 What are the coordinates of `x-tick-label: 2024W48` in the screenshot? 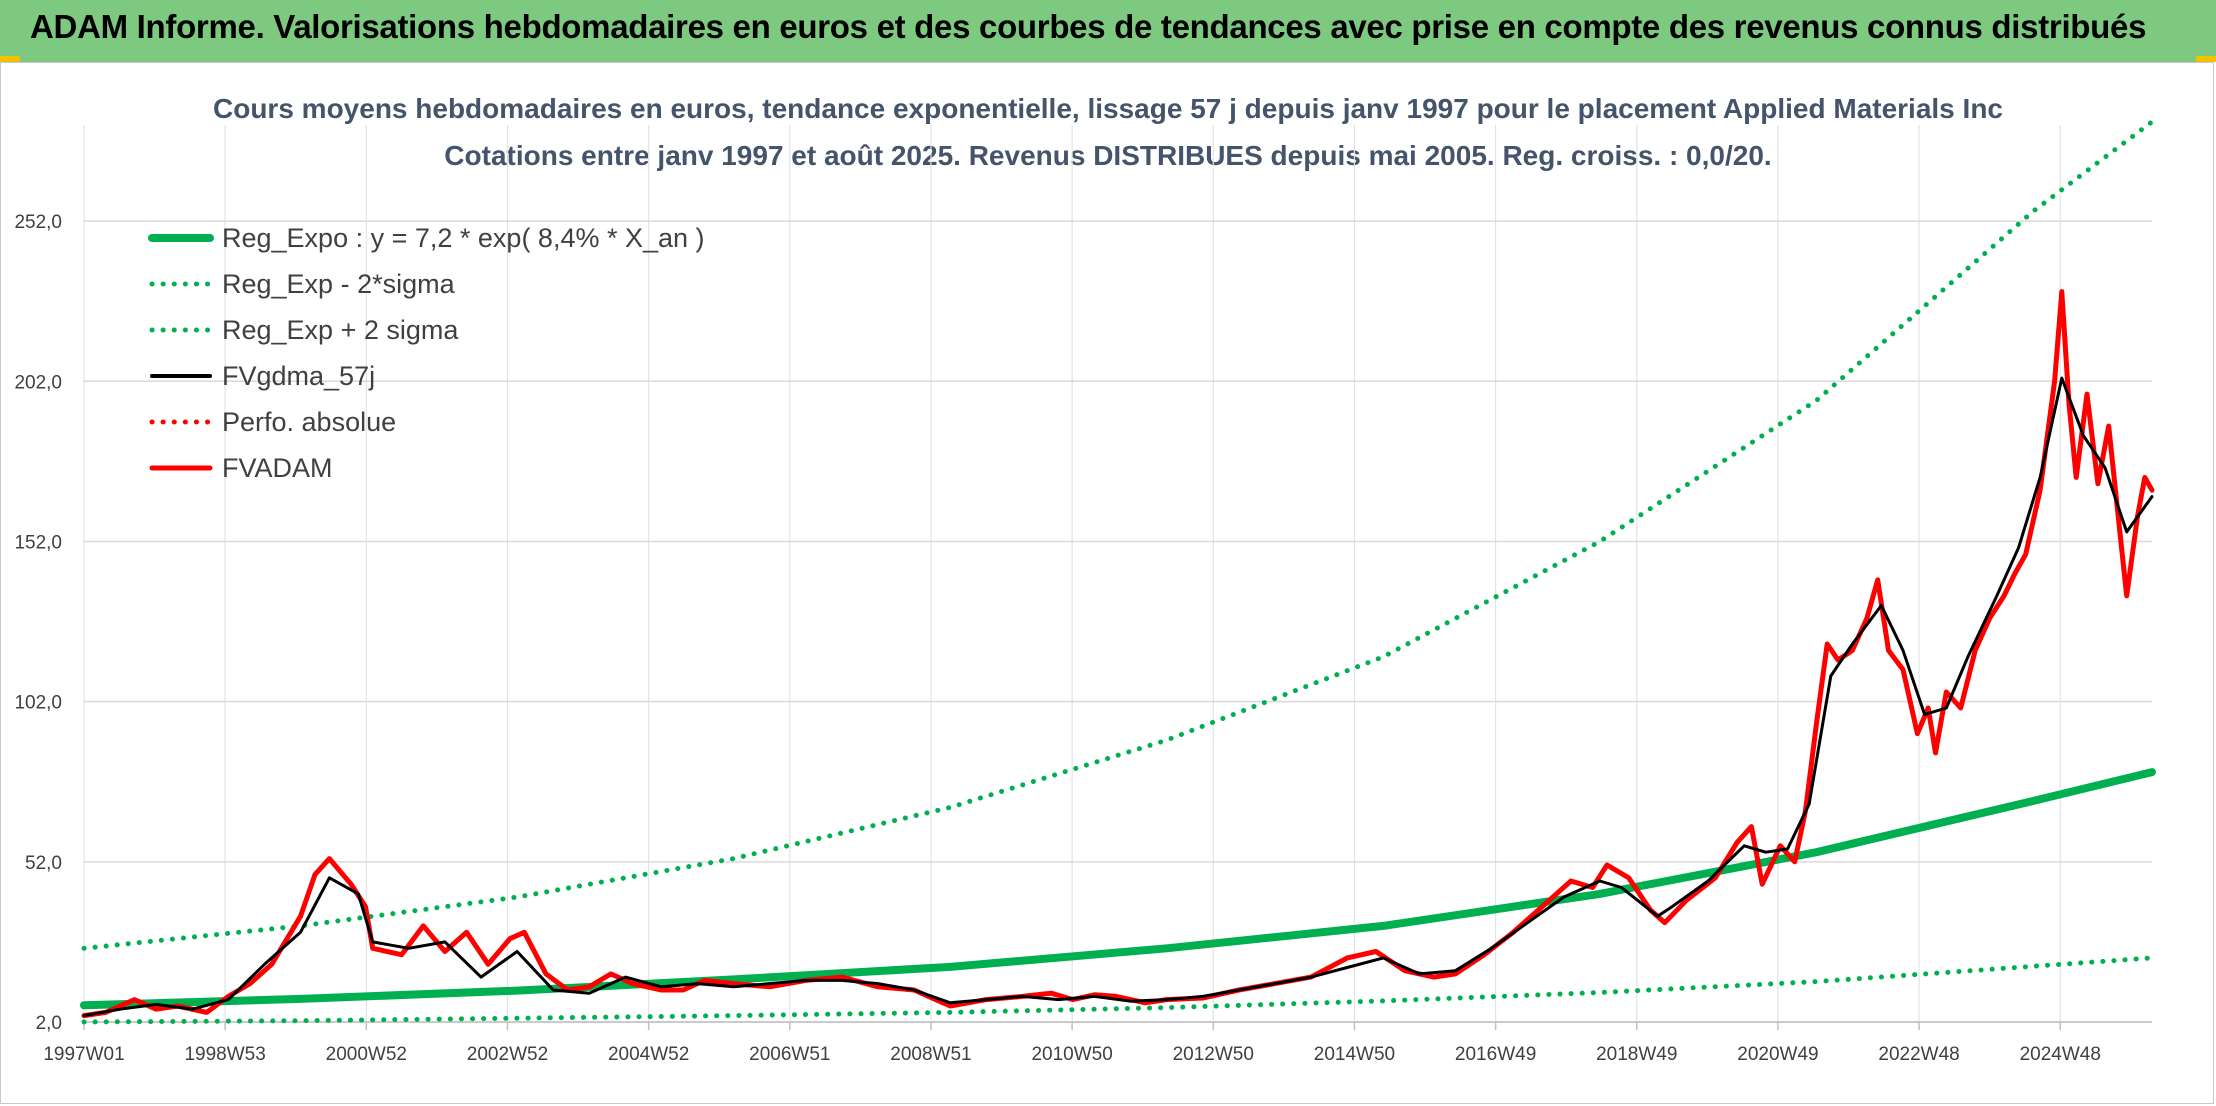 It's located at (2060, 1054).